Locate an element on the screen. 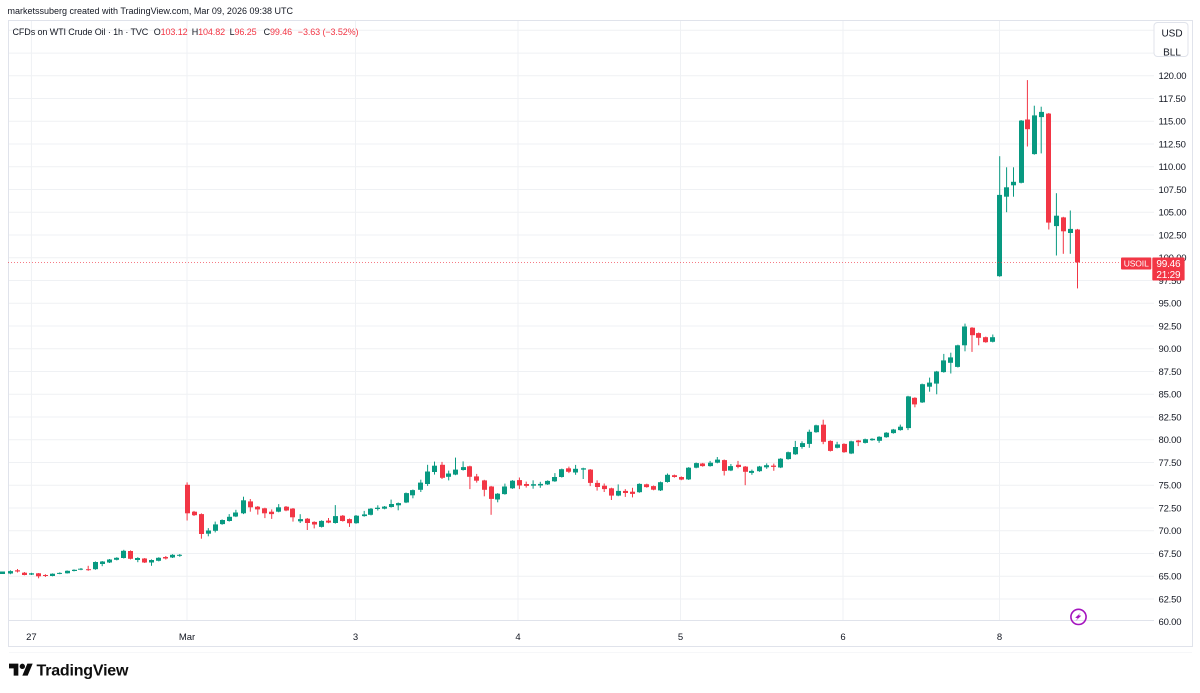  svg-text: 65.00 is located at coordinates (1170, 577).